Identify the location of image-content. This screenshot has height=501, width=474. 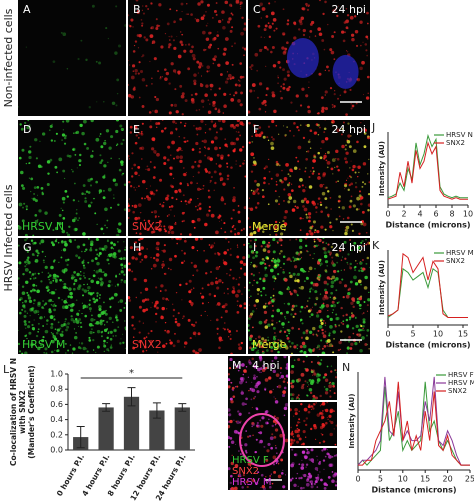
(187, 296).